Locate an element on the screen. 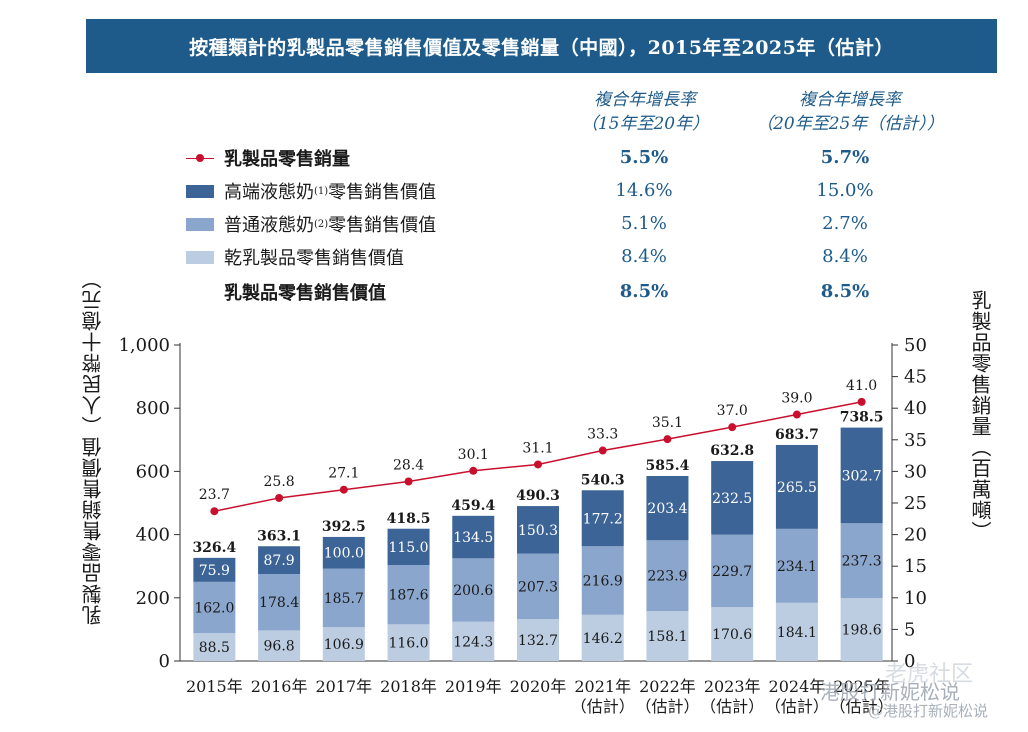 The height and width of the screenshot is (732, 1028). legend-footnote: (1) is located at coordinates (321, 191).